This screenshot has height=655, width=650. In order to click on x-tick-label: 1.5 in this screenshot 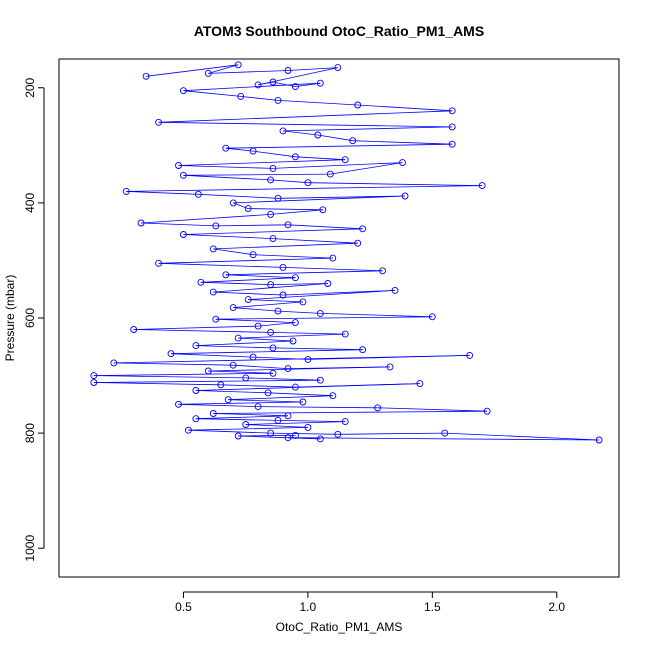, I will do `click(432, 607)`.